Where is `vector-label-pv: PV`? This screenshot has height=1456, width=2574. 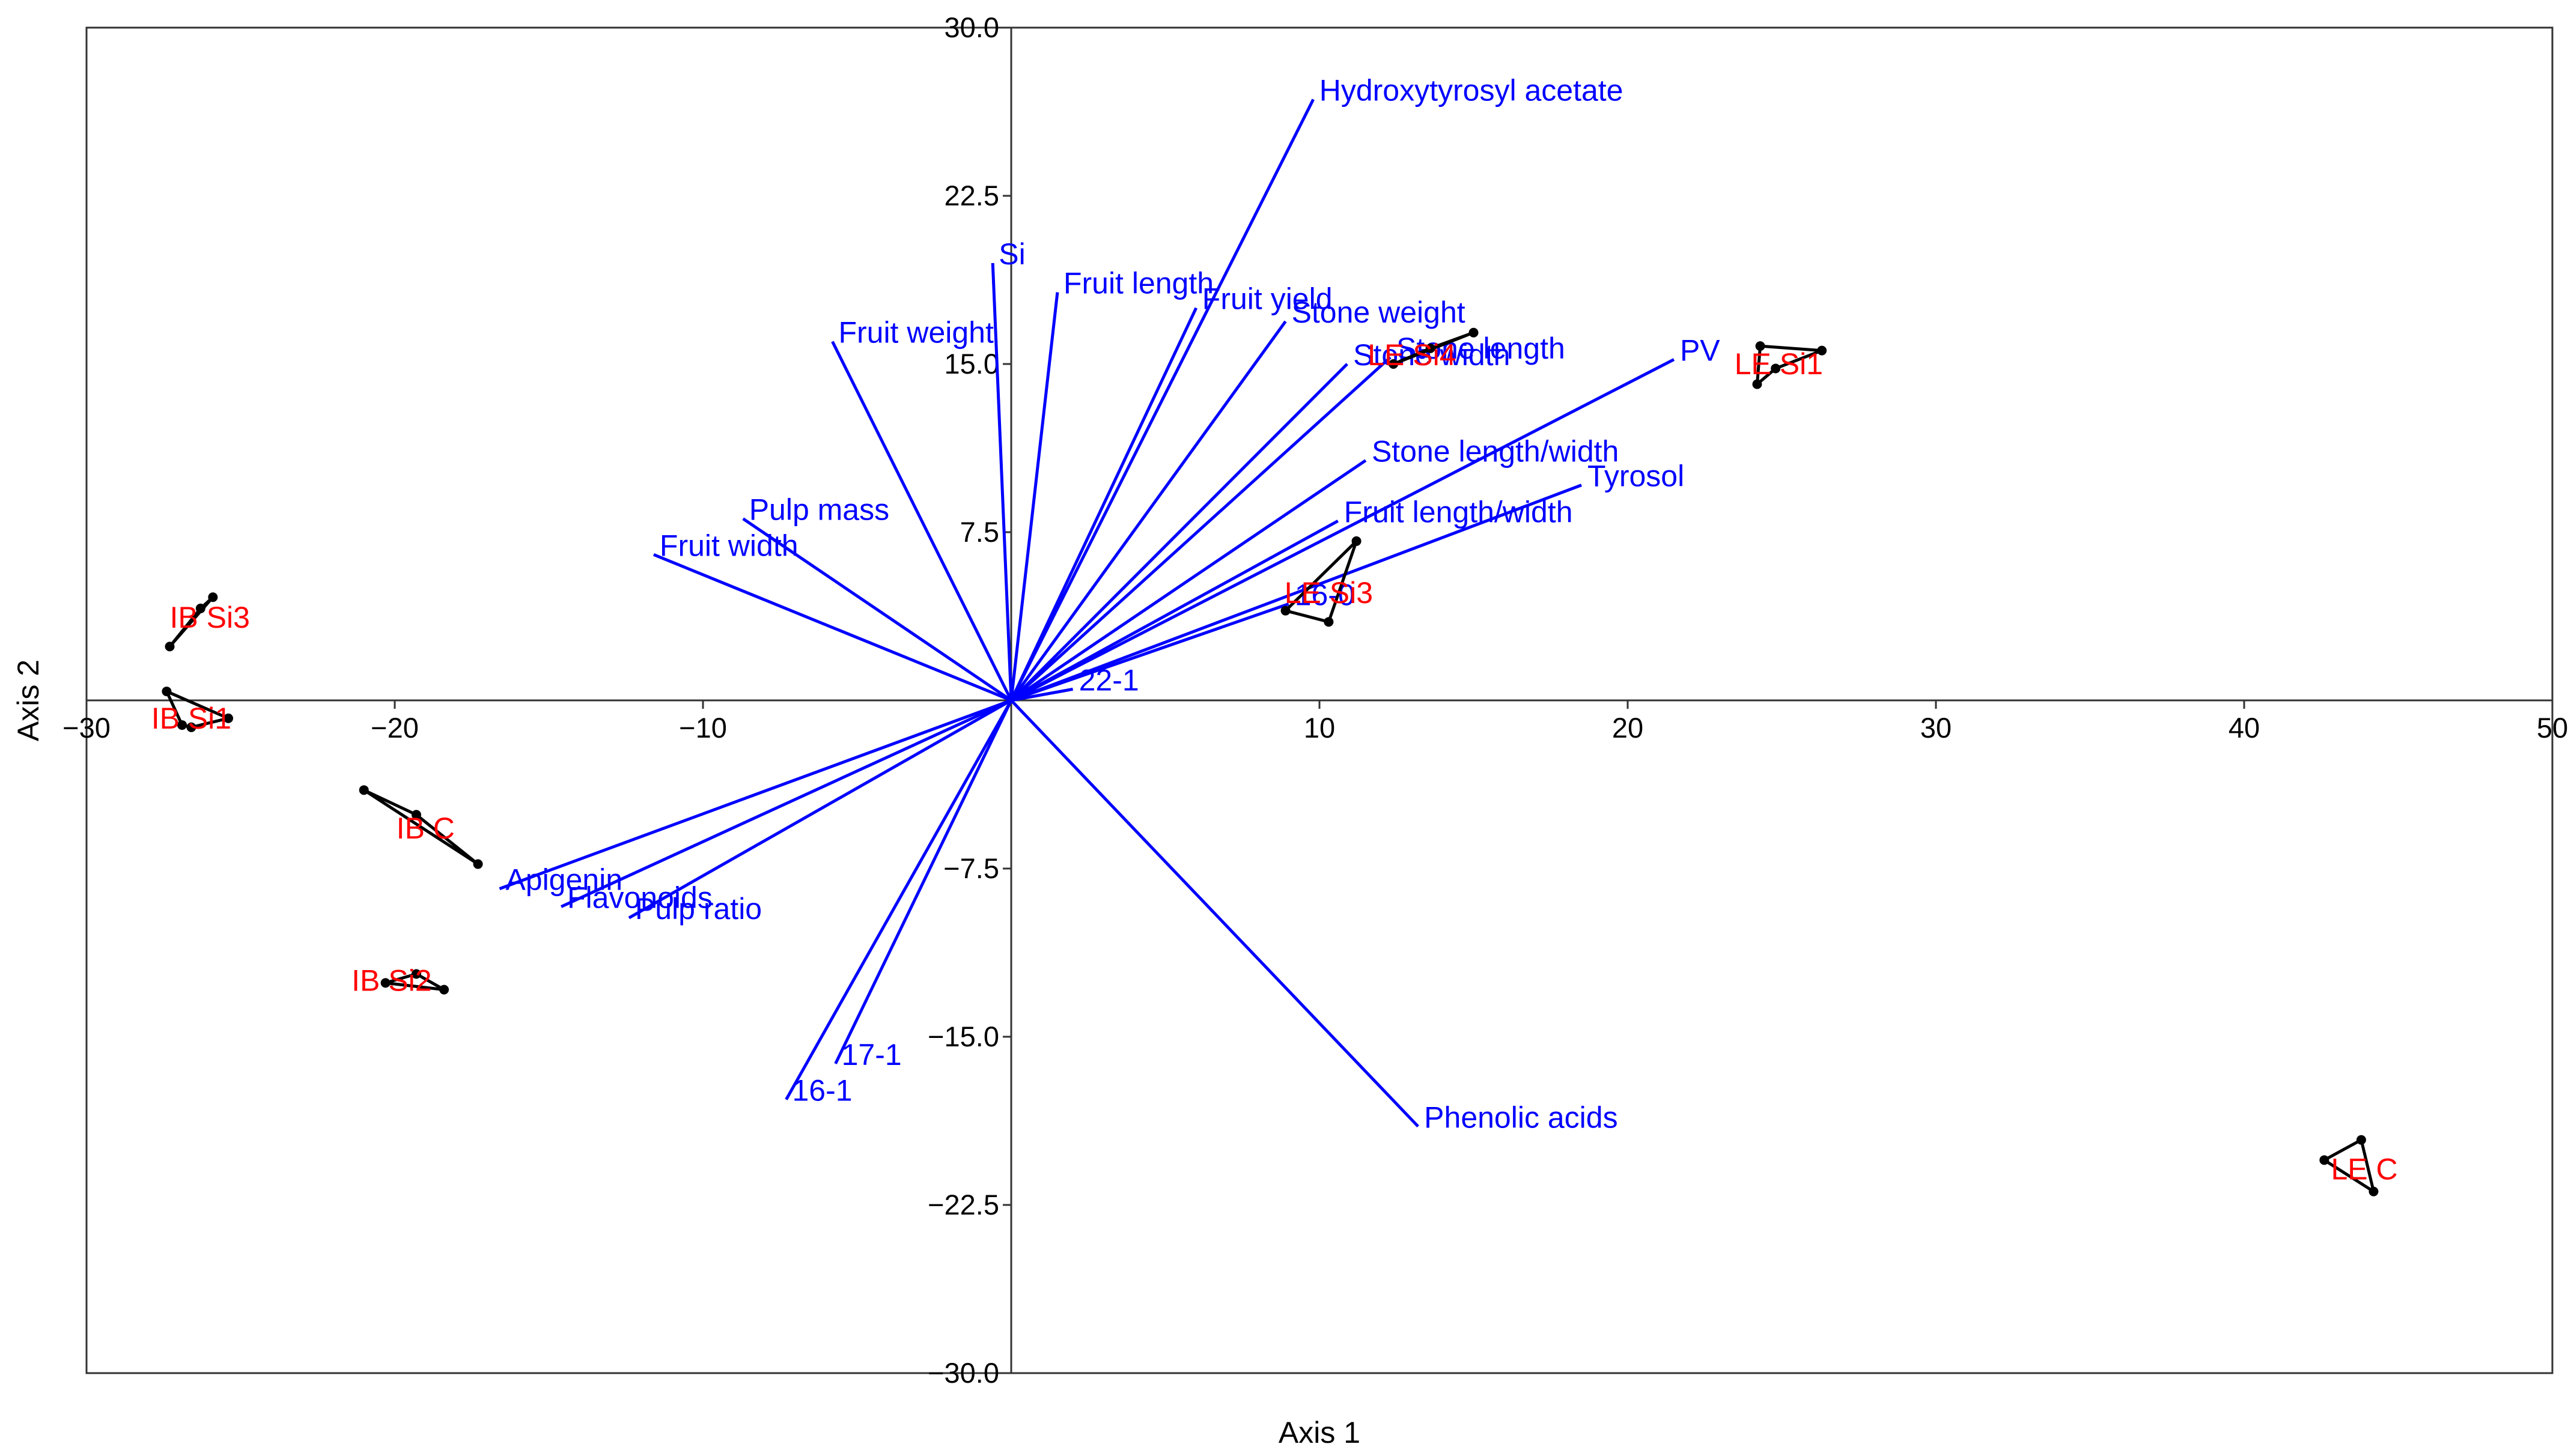
vector-label-pv: PV is located at coordinates (1700, 351).